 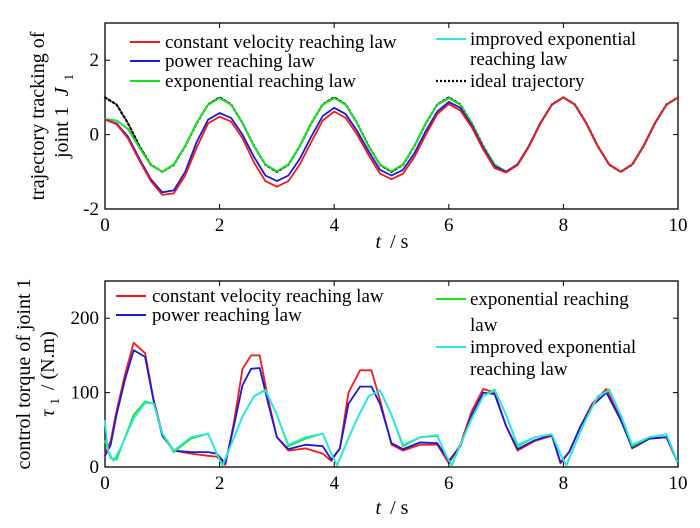 I want to click on top-x-tick-label: 0, so click(x=105, y=225).